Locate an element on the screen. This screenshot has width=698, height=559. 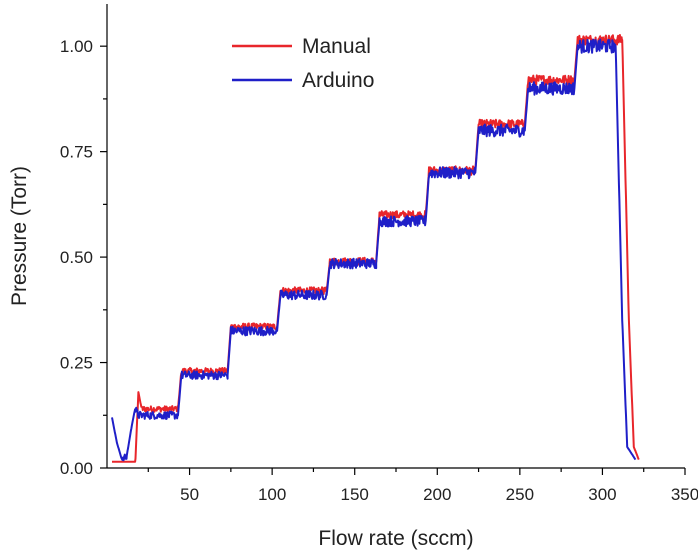
x-axis-title: Flow rate (sccm) is located at coordinates (395, 538).